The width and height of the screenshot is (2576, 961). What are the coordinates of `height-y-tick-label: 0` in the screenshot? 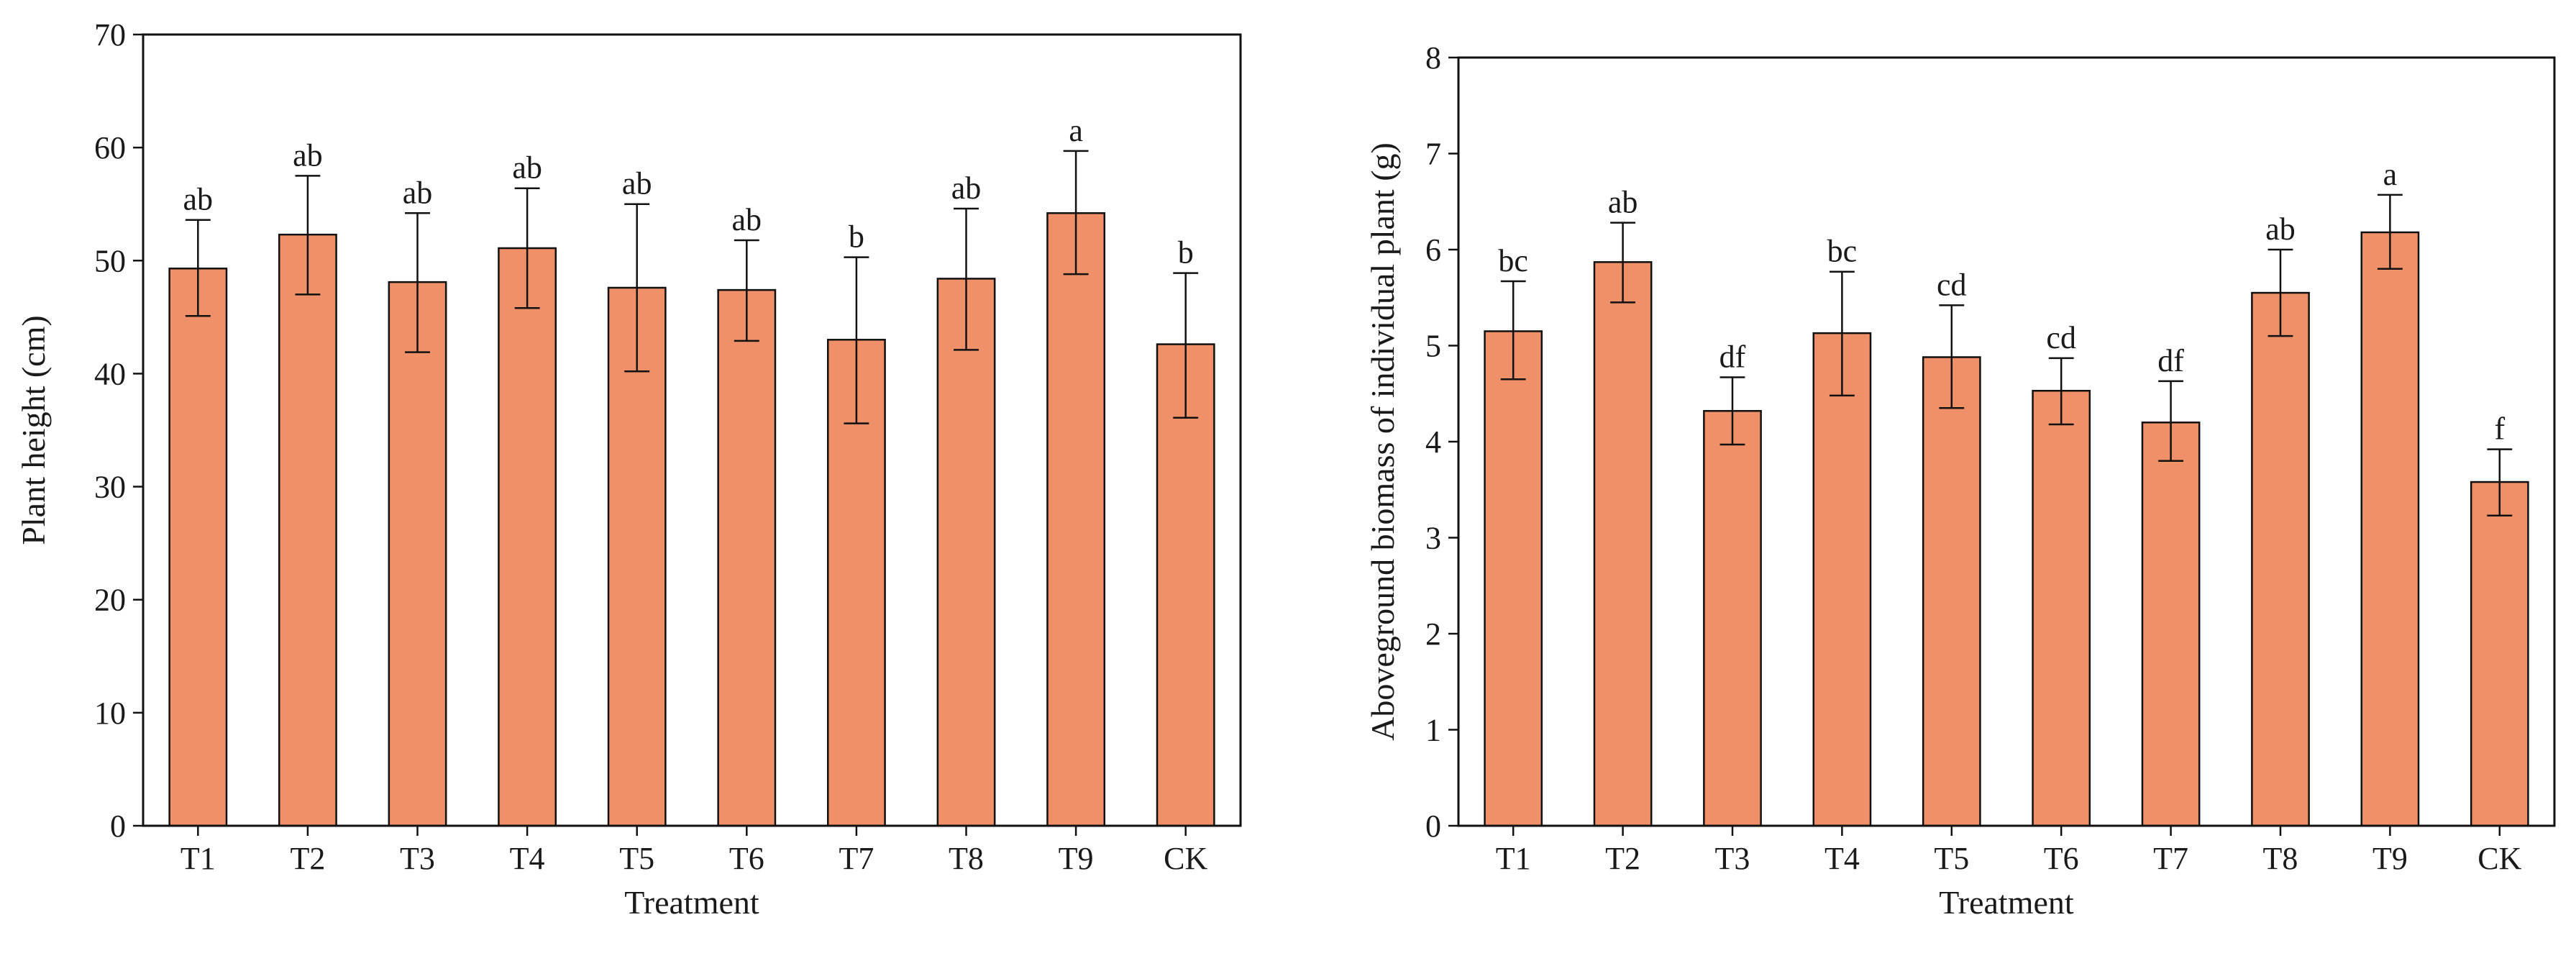 It's located at (118, 826).